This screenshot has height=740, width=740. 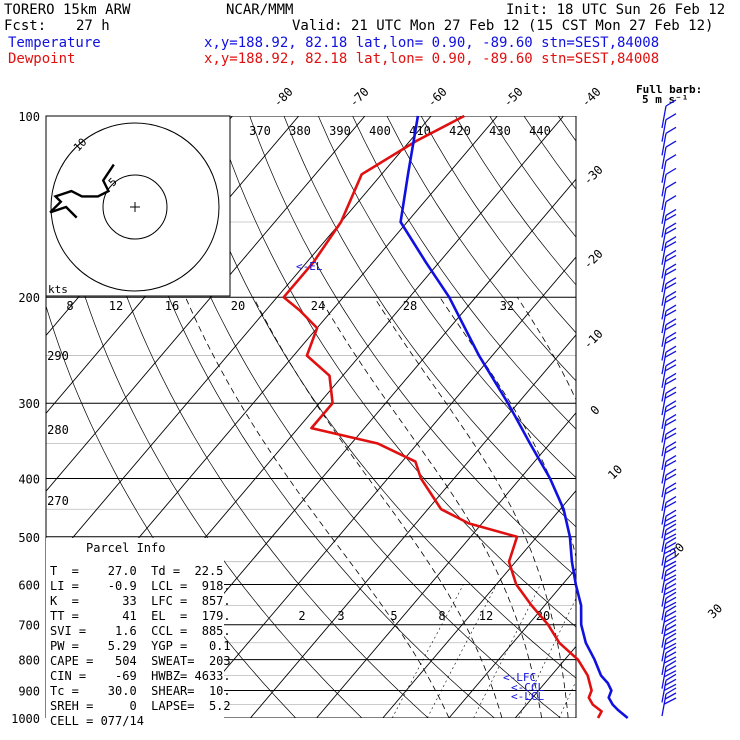 I want to click on parcel-row: LI = -0.9 LCL = 918., so click(x=140, y=586).